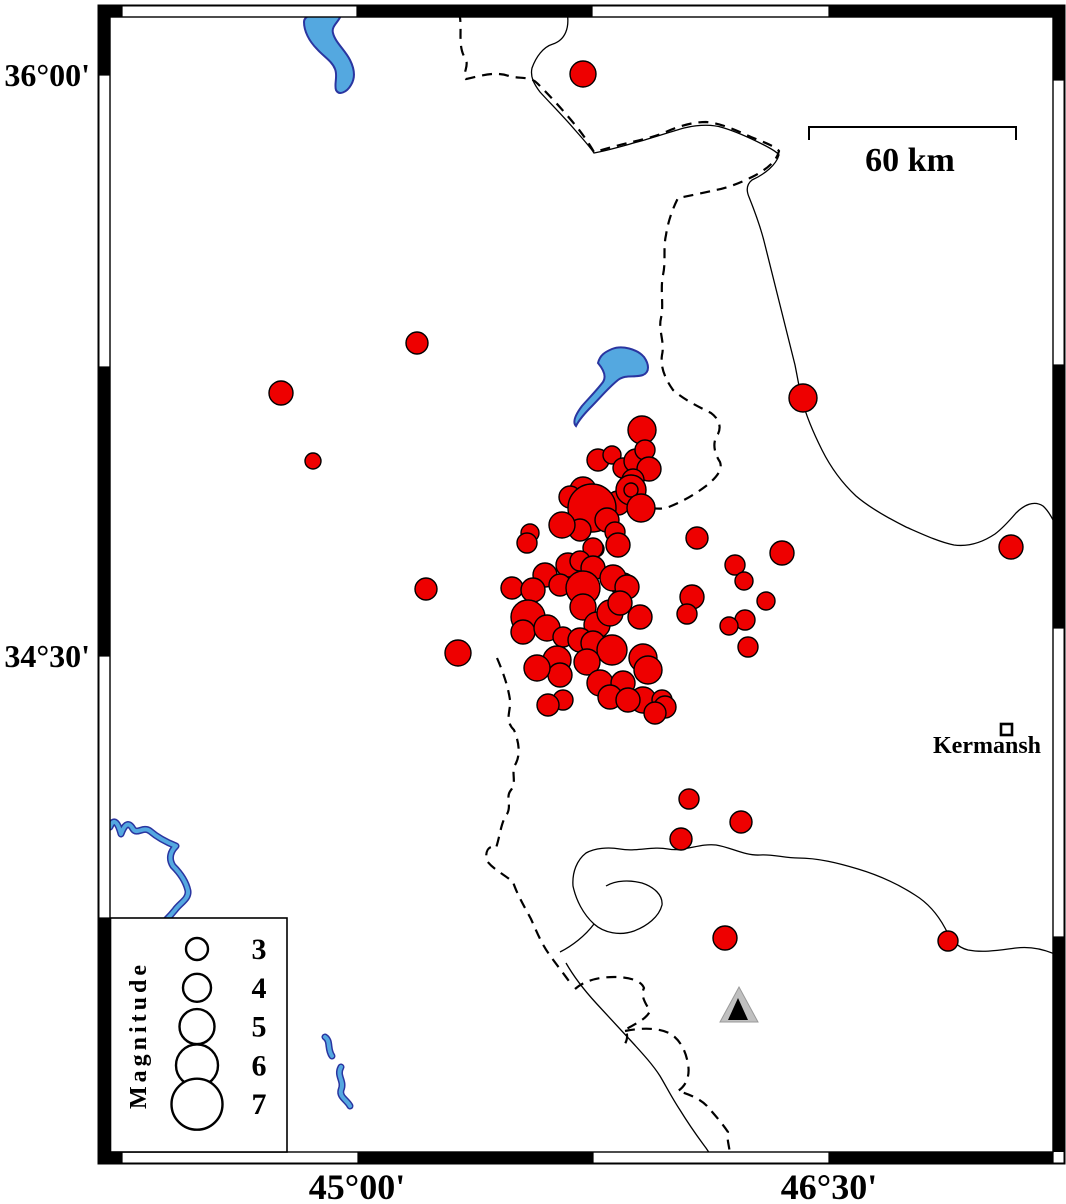 Image resolution: width=1066 pixels, height=1204 pixels. I want to click on boundary-line-diagonal, so click(637, 1057).